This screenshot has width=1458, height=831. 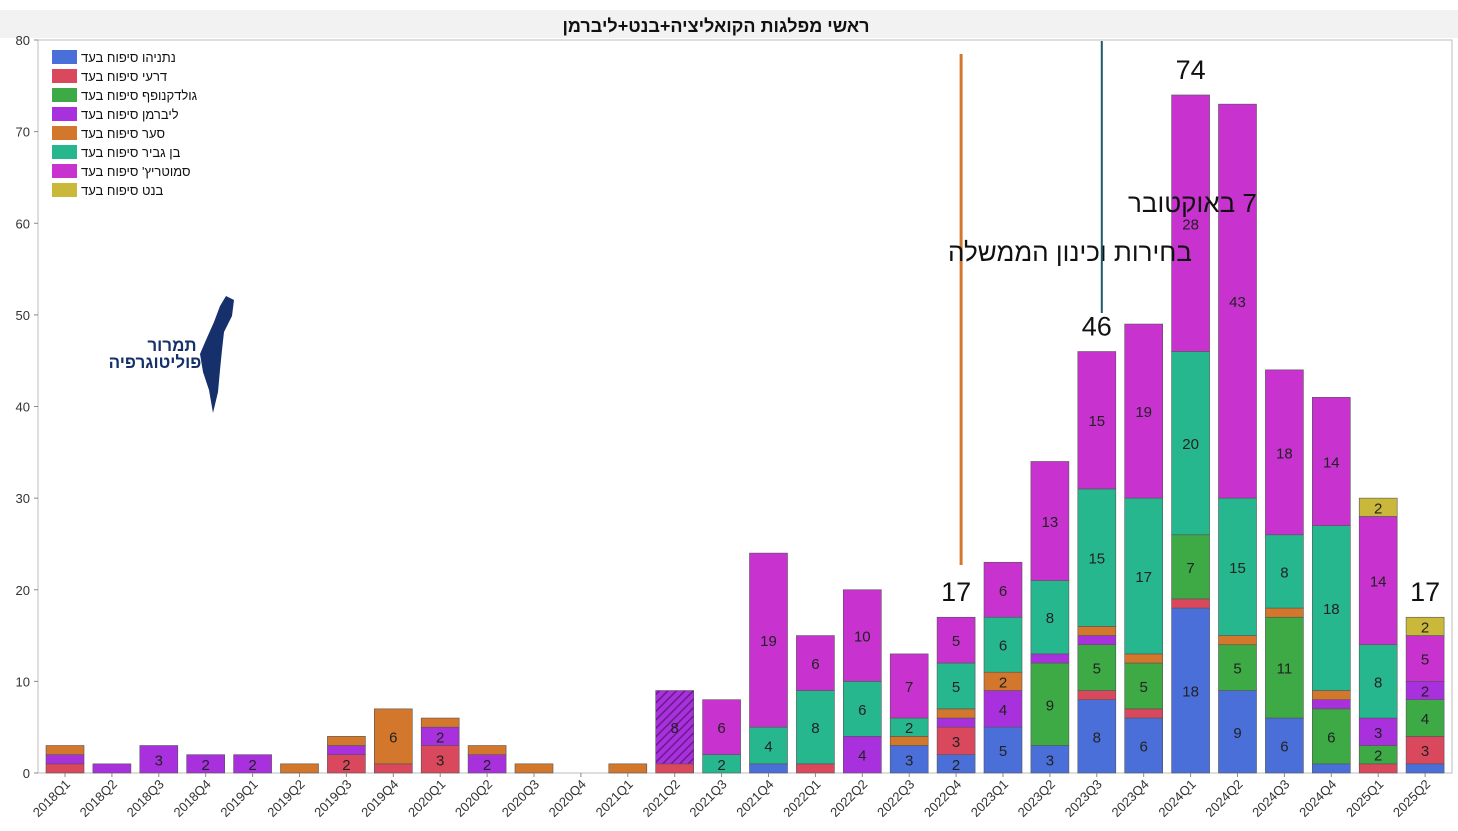 I want to click on x-tick-label: 2021Q3, so click(x=707, y=798).